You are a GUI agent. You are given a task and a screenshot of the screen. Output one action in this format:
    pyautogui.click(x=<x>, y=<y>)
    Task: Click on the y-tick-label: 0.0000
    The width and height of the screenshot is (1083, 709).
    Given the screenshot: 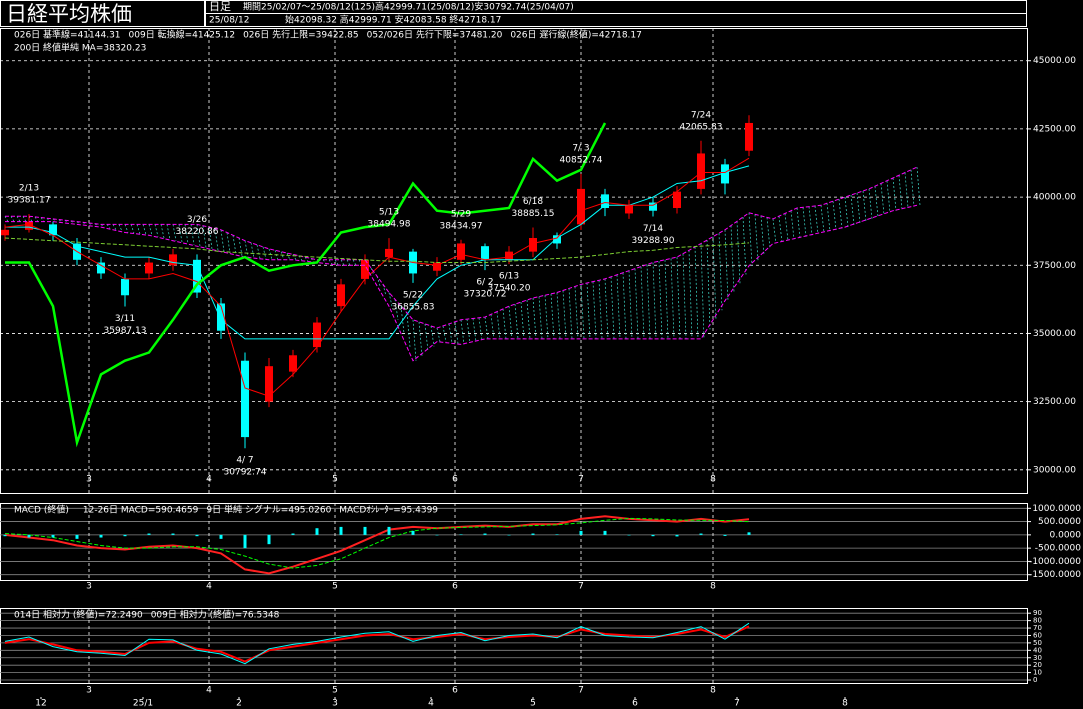 What is the action you would take?
    pyautogui.click(x=1066, y=535)
    